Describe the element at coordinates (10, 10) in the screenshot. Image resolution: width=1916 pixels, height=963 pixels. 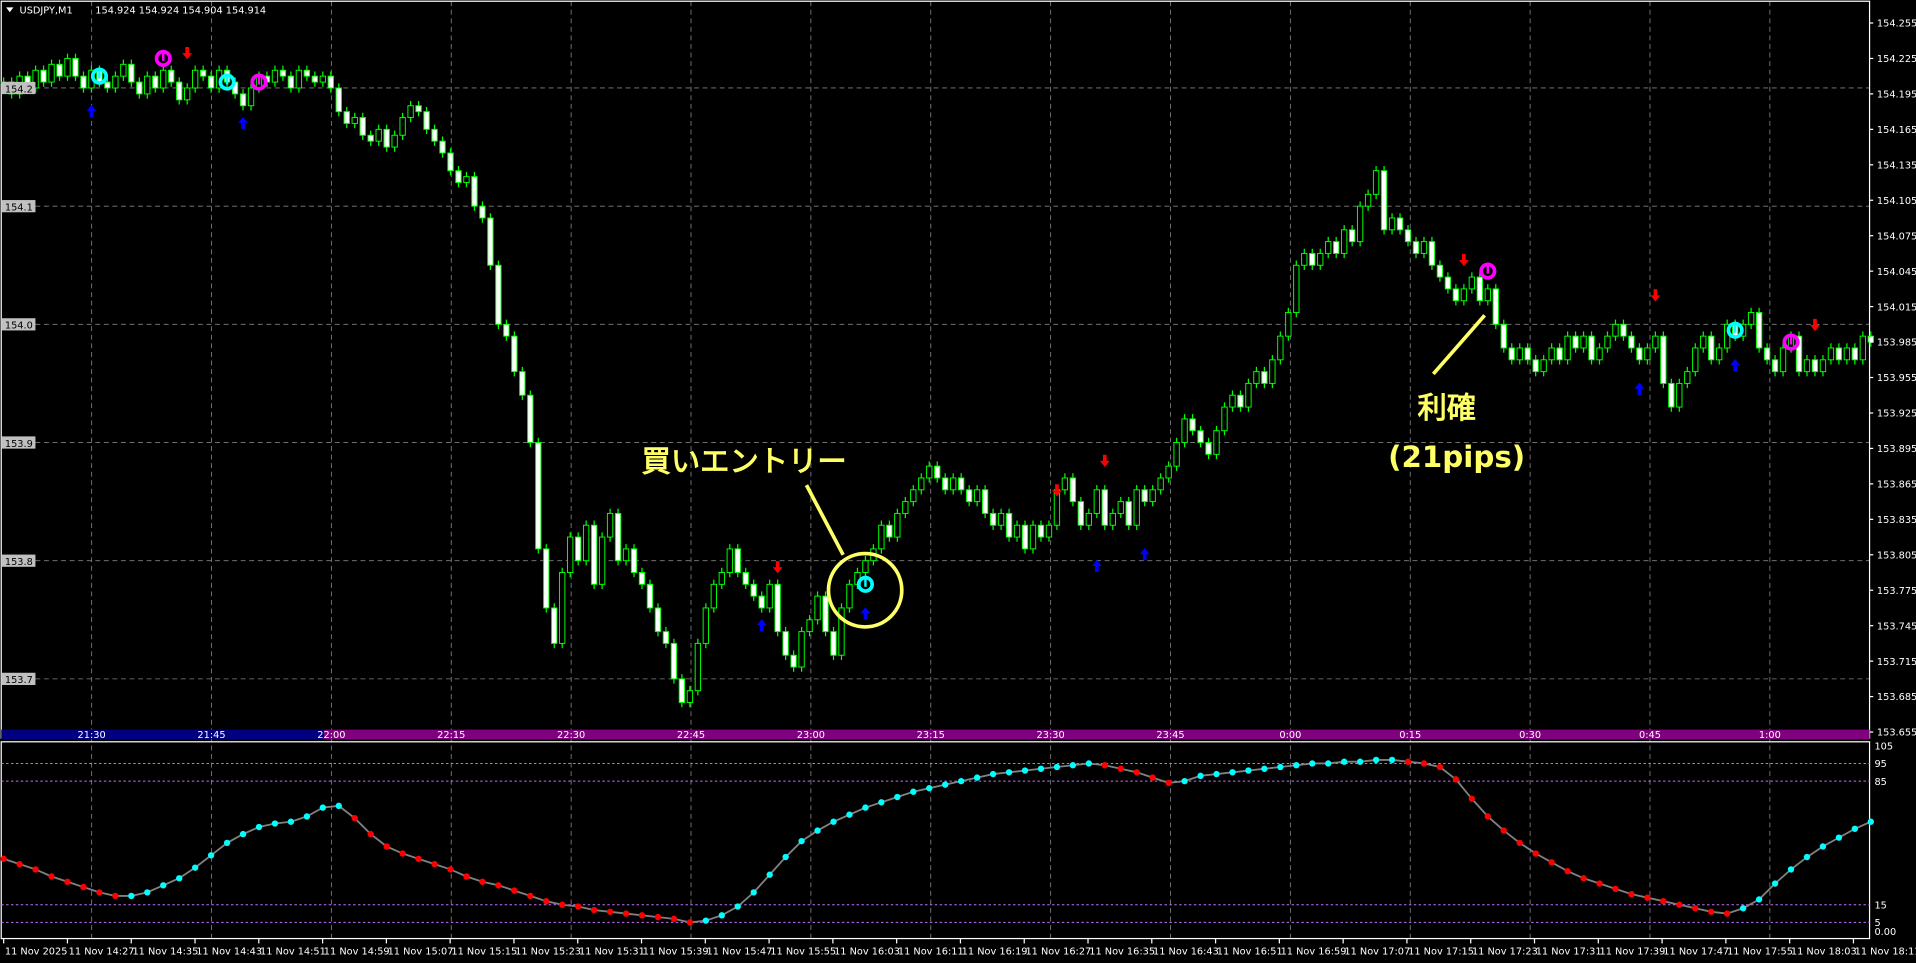
I see `dropdown-triangle-icon` at that location.